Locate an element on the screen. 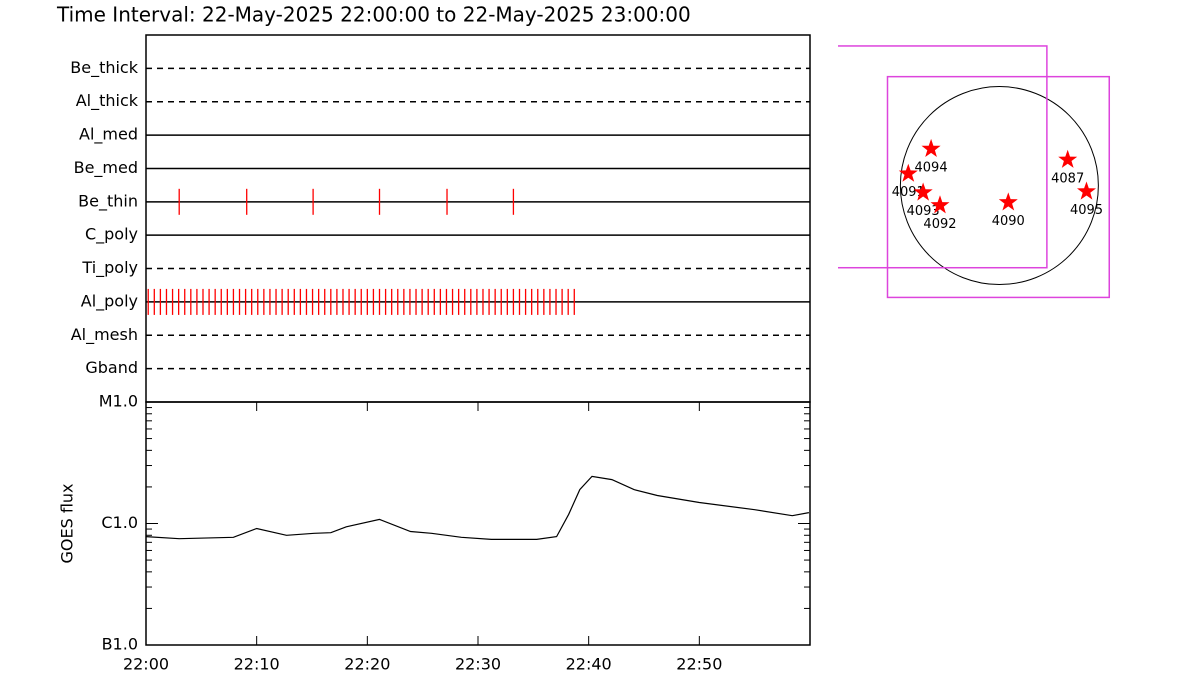 The image size is (1200, 700). y-tick-label: B1.0 is located at coordinates (120, 644).